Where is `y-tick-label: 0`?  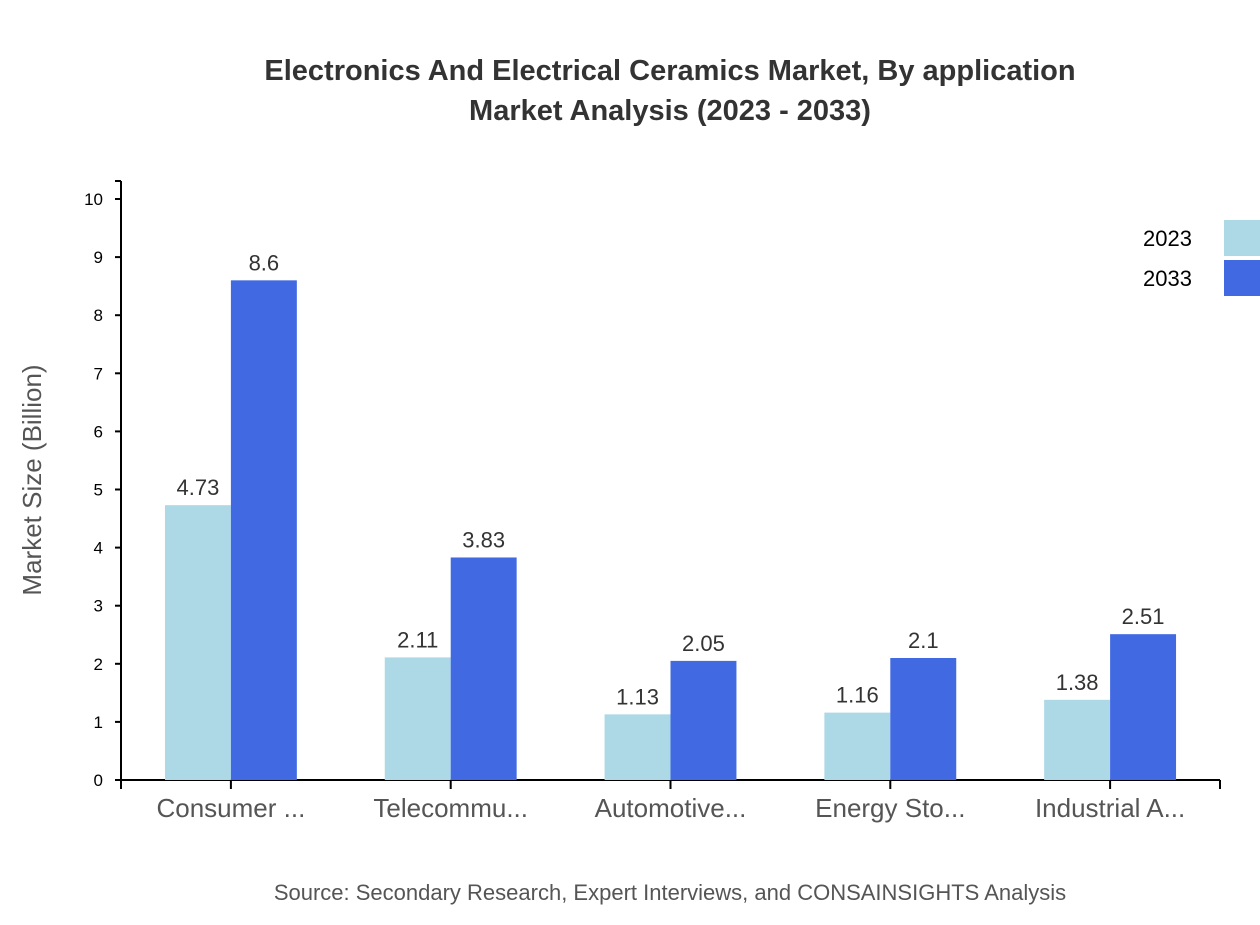
y-tick-label: 0 is located at coordinates (98, 780).